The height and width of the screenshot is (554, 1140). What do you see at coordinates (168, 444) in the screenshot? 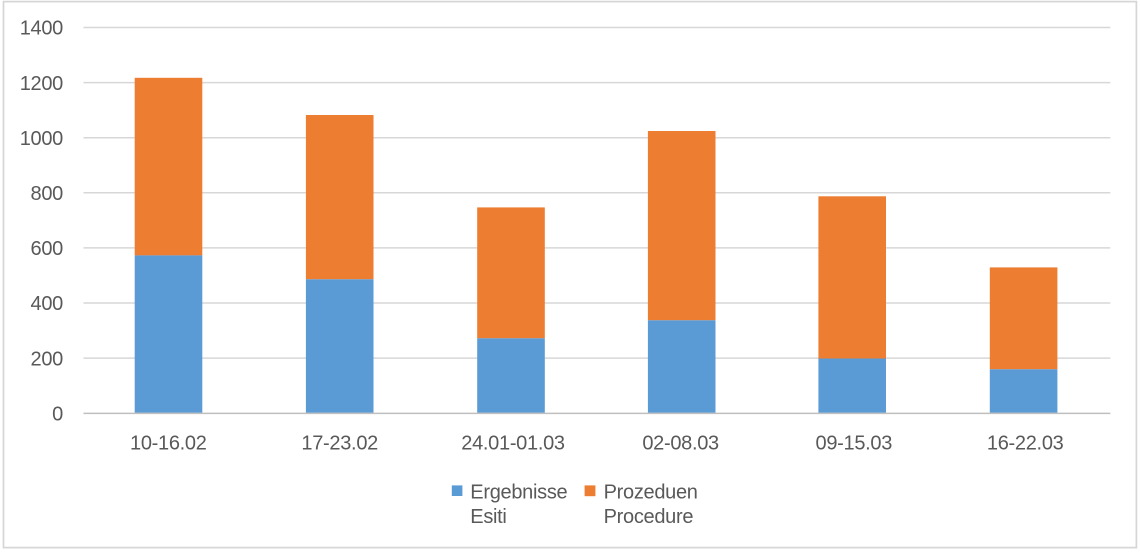
I see `svg-text: 10-16.02` at bounding box center [168, 444].